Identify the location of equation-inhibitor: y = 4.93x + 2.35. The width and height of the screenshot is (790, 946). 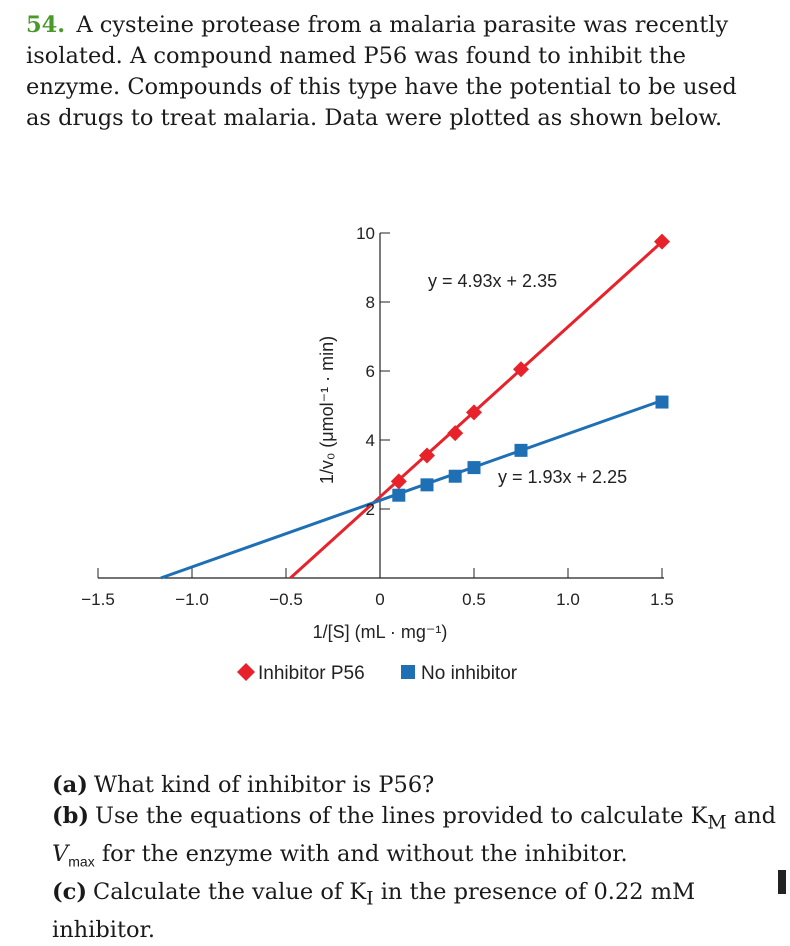
(492, 281).